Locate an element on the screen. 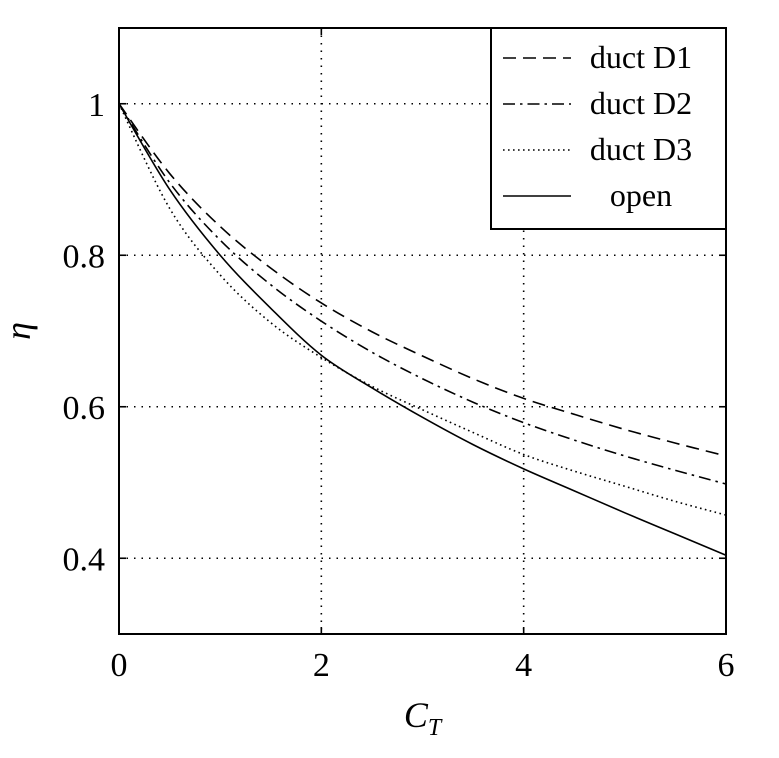 The width and height of the screenshot is (779, 758). legend-label: duct D1 is located at coordinates (641, 57).